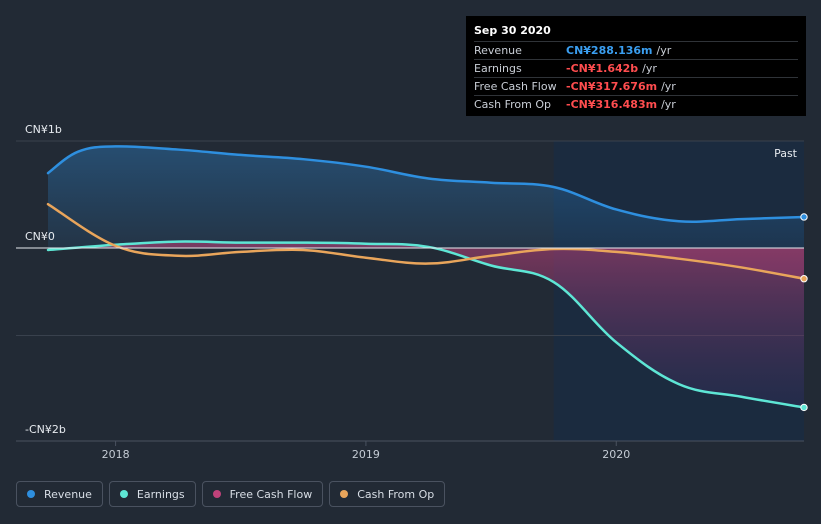 This screenshot has height=524, width=821. Describe the element at coordinates (396, 494) in the screenshot. I see `legend-label: Cash From Op` at that location.